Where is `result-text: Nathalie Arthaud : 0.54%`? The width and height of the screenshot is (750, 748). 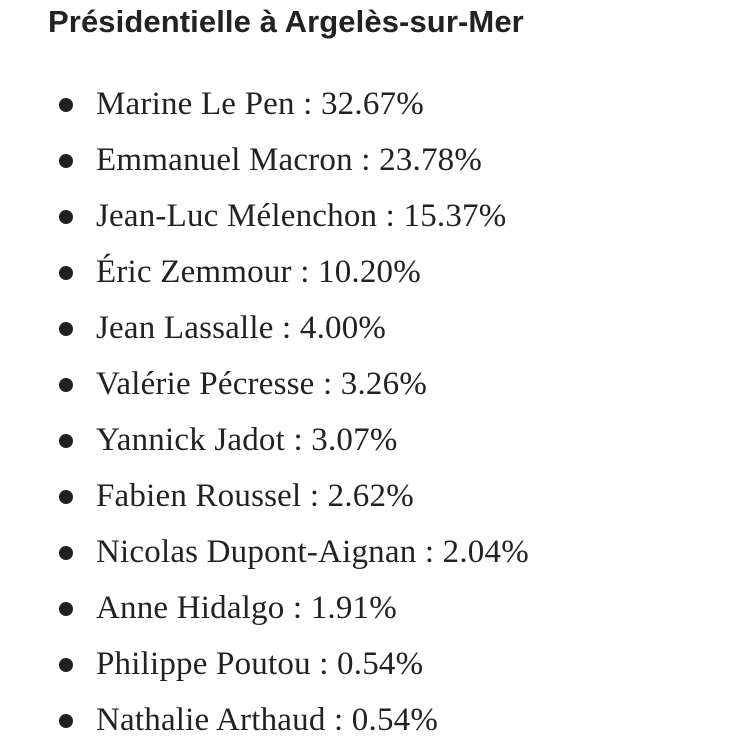 result-text: Nathalie Arthaud : 0.54% is located at coordinates (267, 720).